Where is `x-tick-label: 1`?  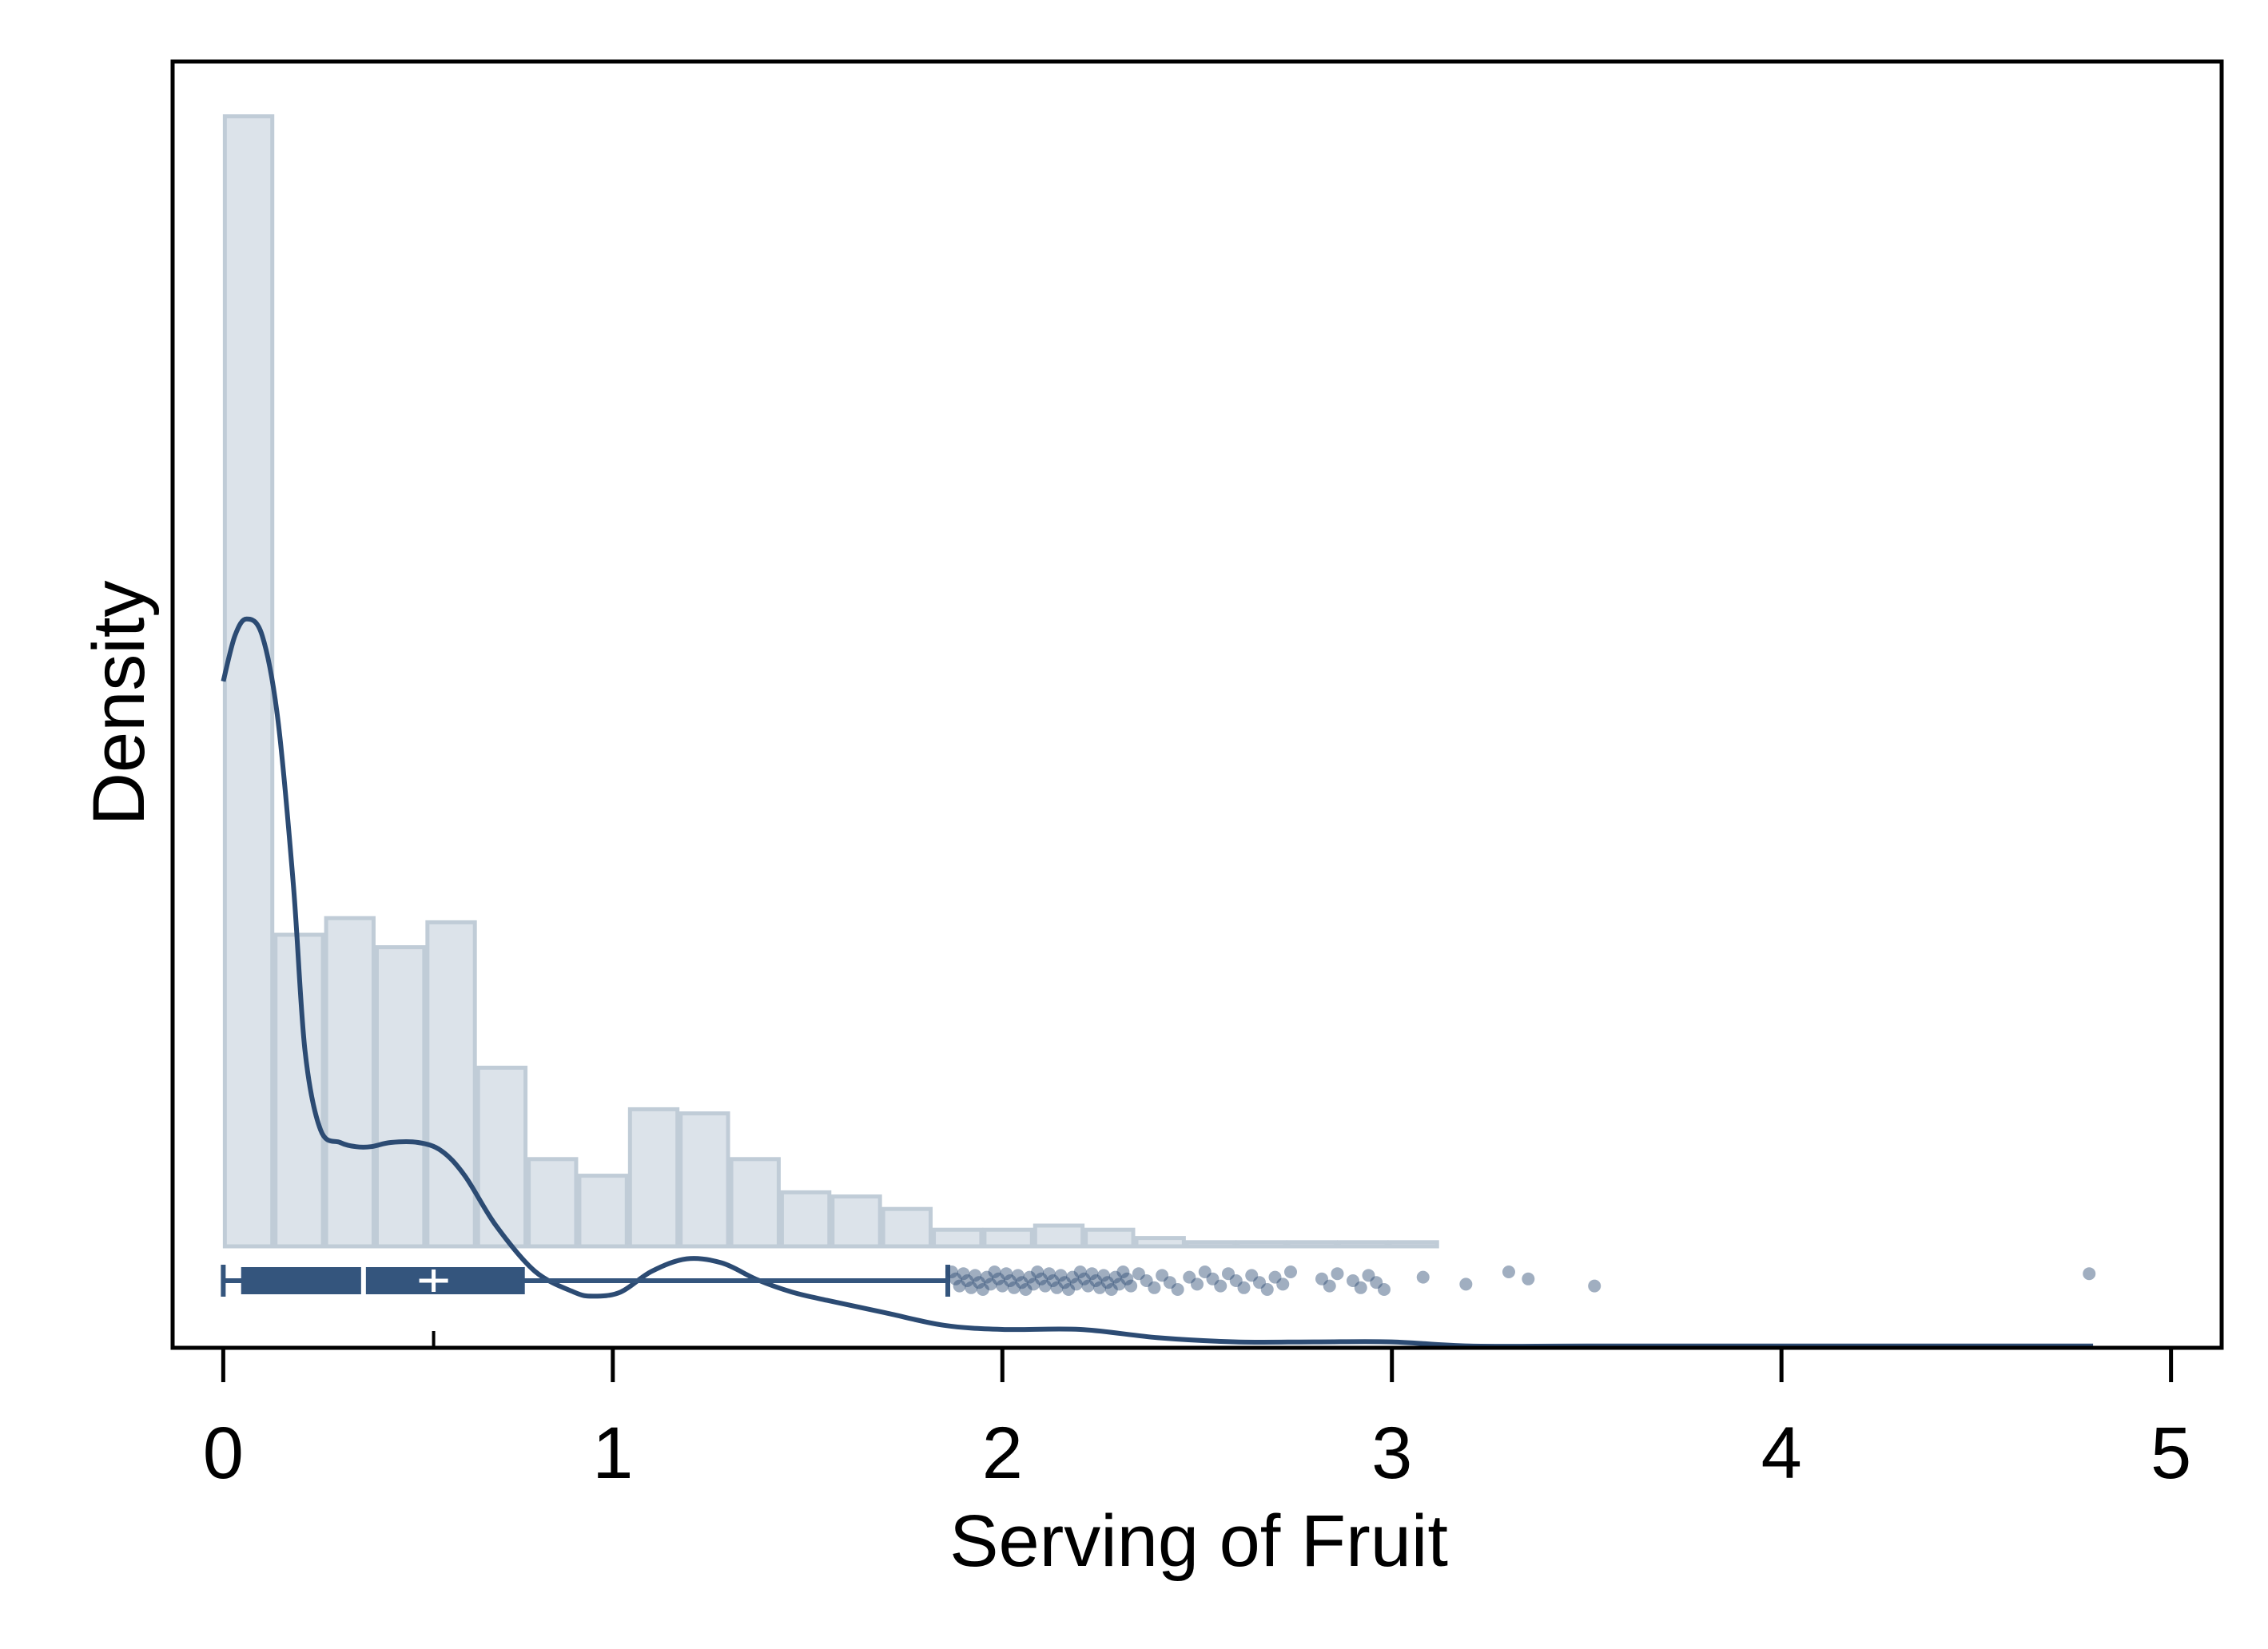
x-tick-label: 1 is located at coordinates (612, 1453).